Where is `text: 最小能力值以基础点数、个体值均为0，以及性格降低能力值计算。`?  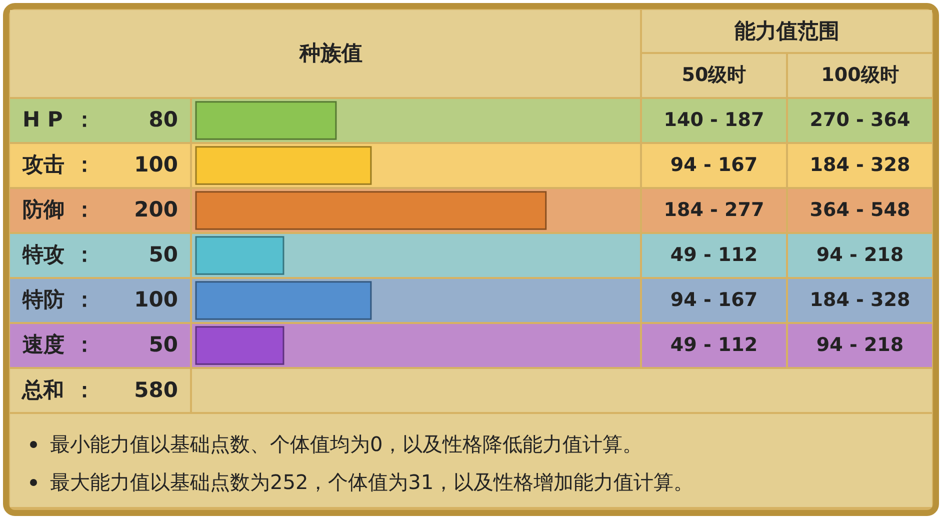
text: 最小能力值以基础点数、个体值均为0，以及性格降低能力值计算。 is located at coordinates (346, 444).